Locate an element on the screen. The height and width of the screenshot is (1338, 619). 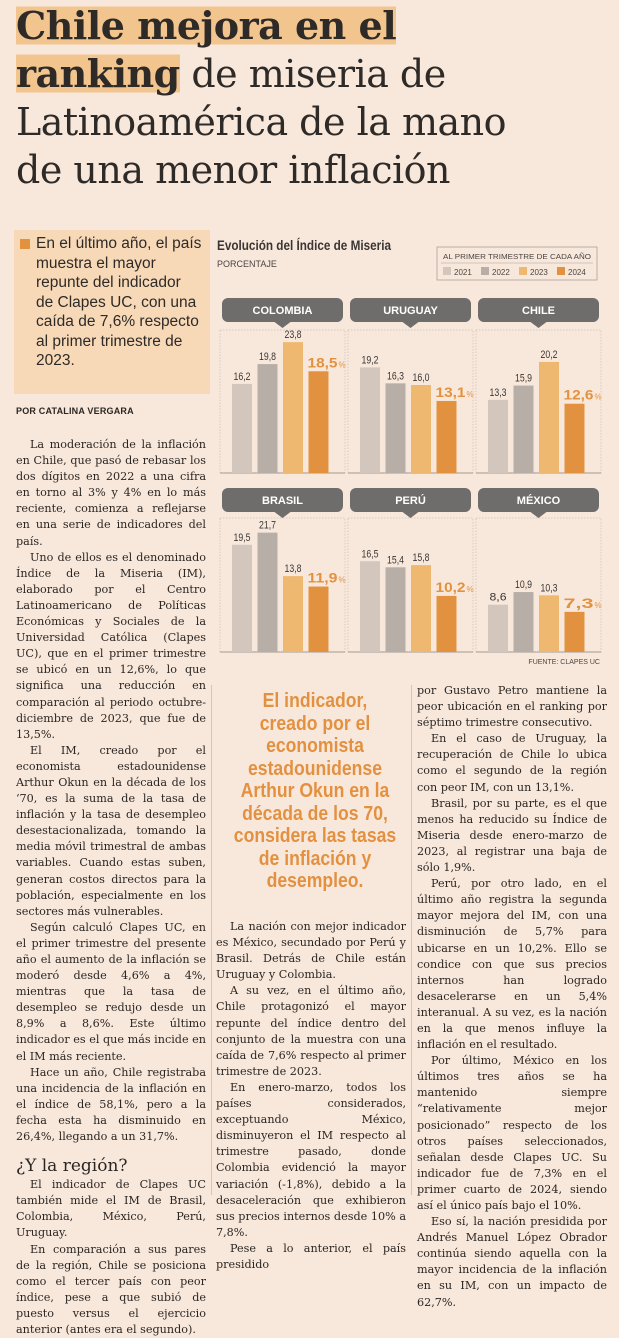
bar-value-label: 16,3 is located at coordinates (395, 376).